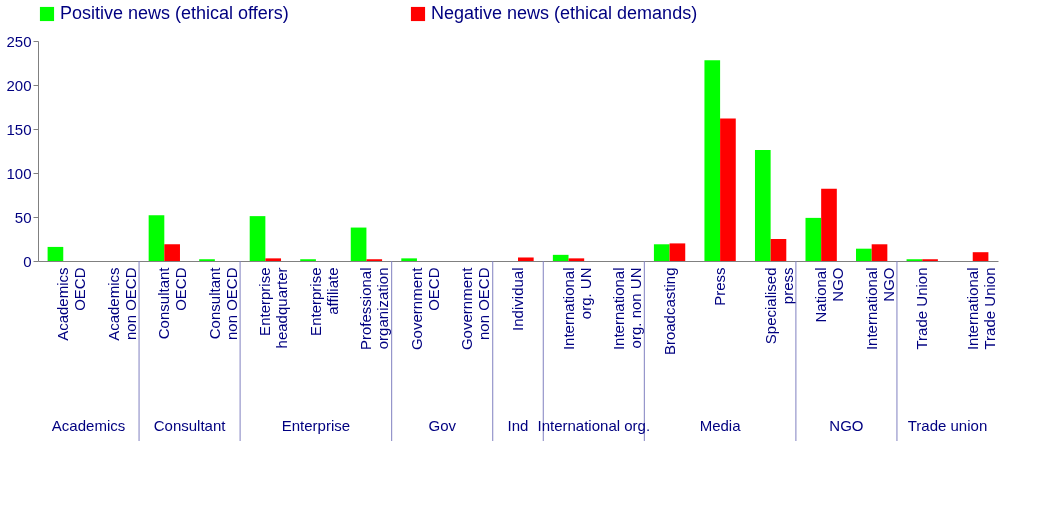  Describe the element at coordinates (27, 261) in the screenshot. I see `y-tick-label: 0` at that location.